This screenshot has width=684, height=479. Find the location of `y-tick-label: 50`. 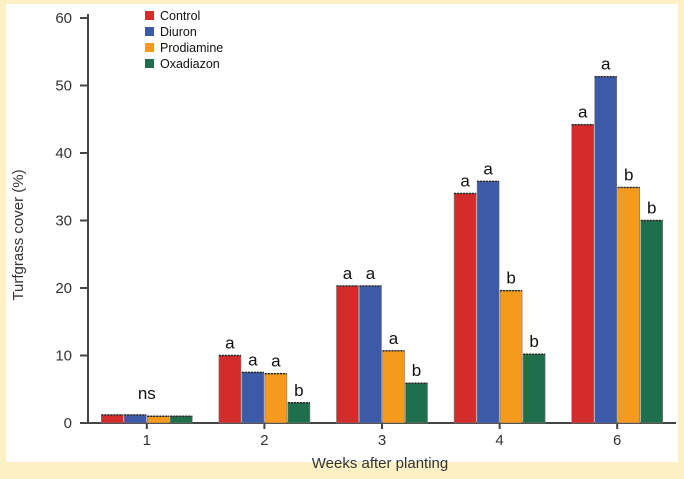

y-tick-label: 50 is located at coordinates (63, 86).